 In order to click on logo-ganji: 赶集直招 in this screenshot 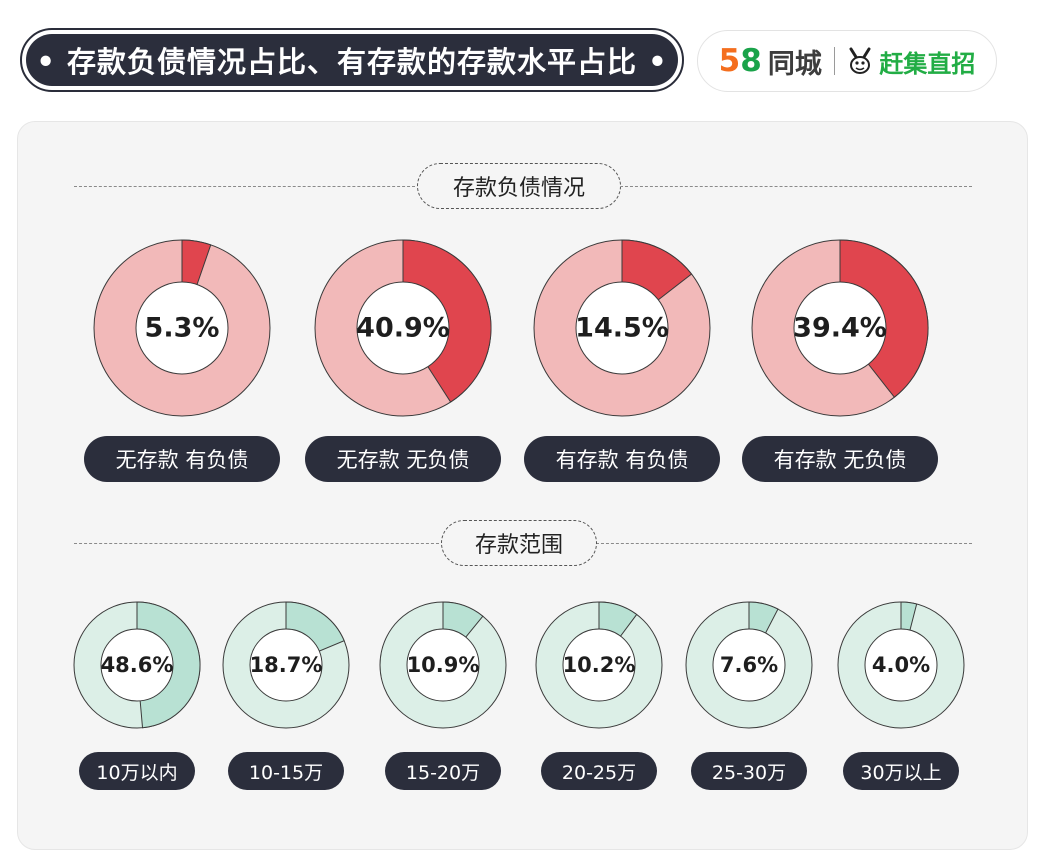, I will do `click(927, 63)`.